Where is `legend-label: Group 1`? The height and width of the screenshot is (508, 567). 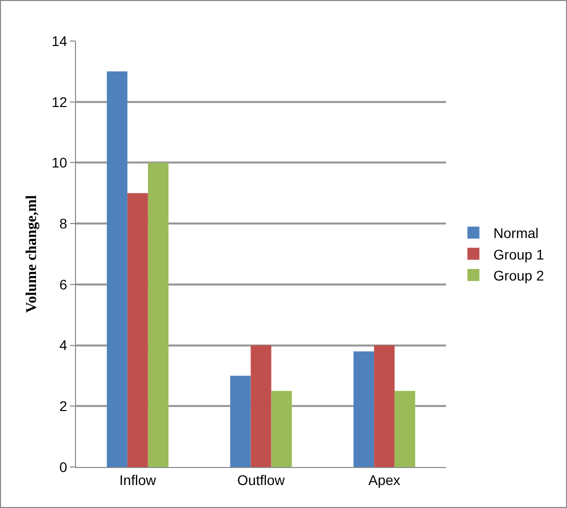
legend-label: Group 1 is located at coordinates (518, 254).